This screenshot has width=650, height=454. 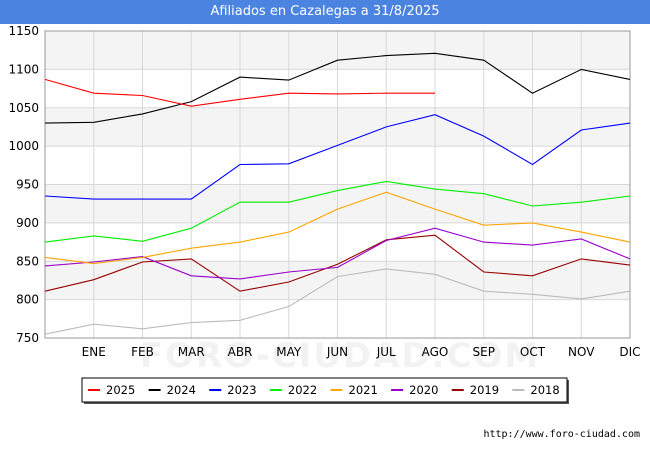 I want to click on x-tick-label: JUN, so click(x=337, y=352).